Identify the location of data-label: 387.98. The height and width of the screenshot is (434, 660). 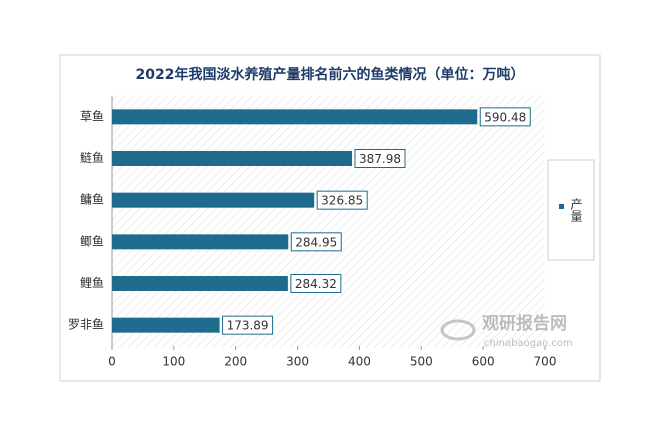
(380, 159).